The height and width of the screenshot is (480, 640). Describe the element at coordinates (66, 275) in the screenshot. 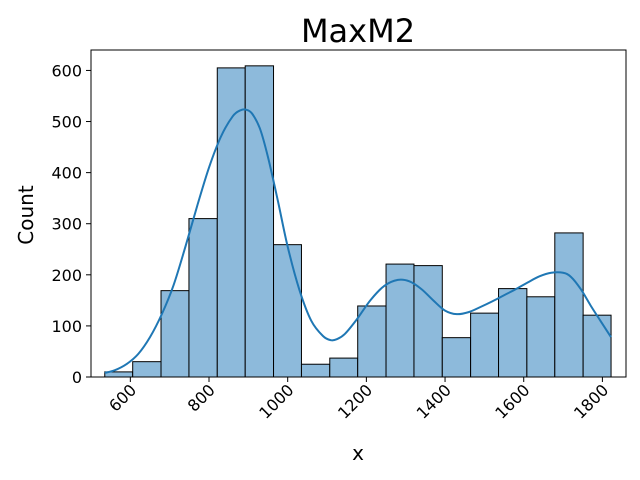

I see `y-tick-label: 200` at that location.